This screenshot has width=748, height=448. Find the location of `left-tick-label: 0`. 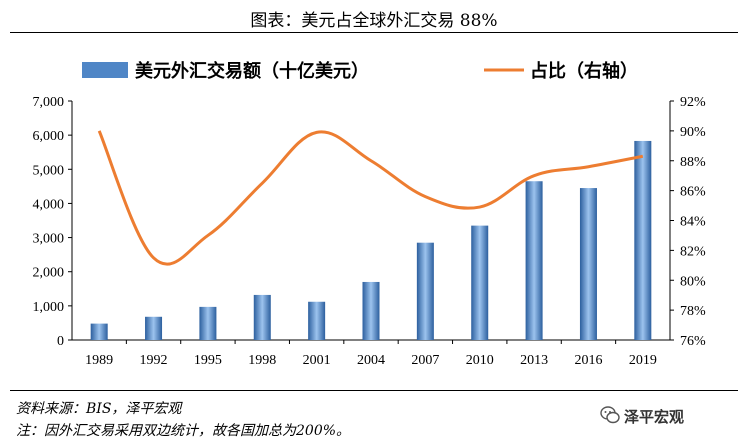

left-tick-label: 0 is located at coordinates (60, 341).